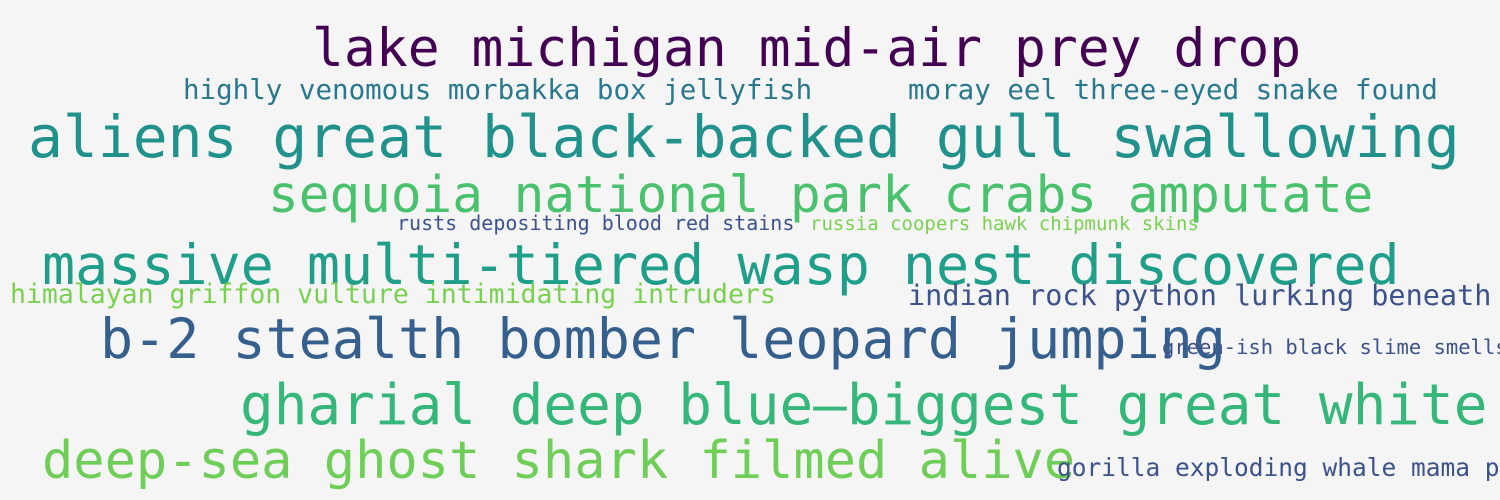  Describe the element at coordinates (1278, 467) in the screenshot. I see `cloud-word-gorilla-whale: gorilla exploding whale mama pig` at that location.